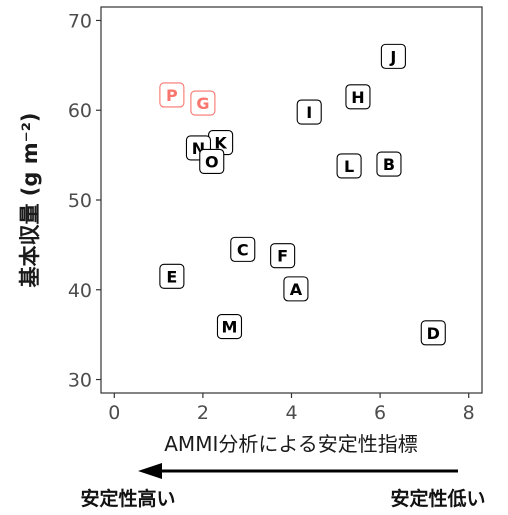 The height and width of the screenshot is (515, 508). I want to click on point-O: O, so click(212, 161).